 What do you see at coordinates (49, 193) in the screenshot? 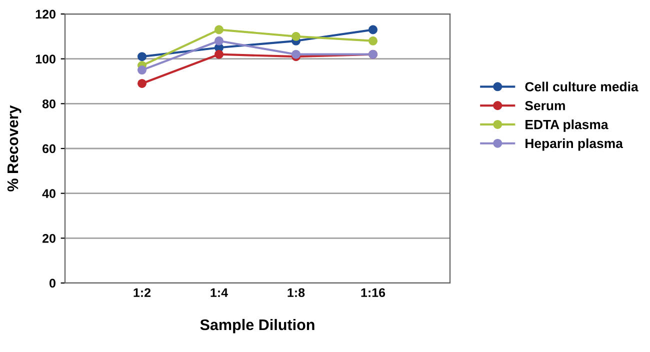
I see `y-tick-label: 40` at bounding box center [49, 193].